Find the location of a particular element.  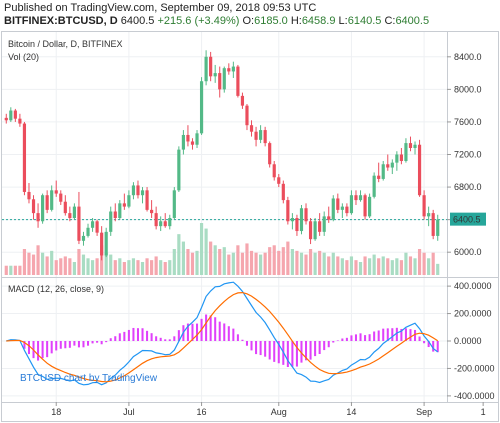

volume-title: Vol (20) is located at coordinates (23, 57).